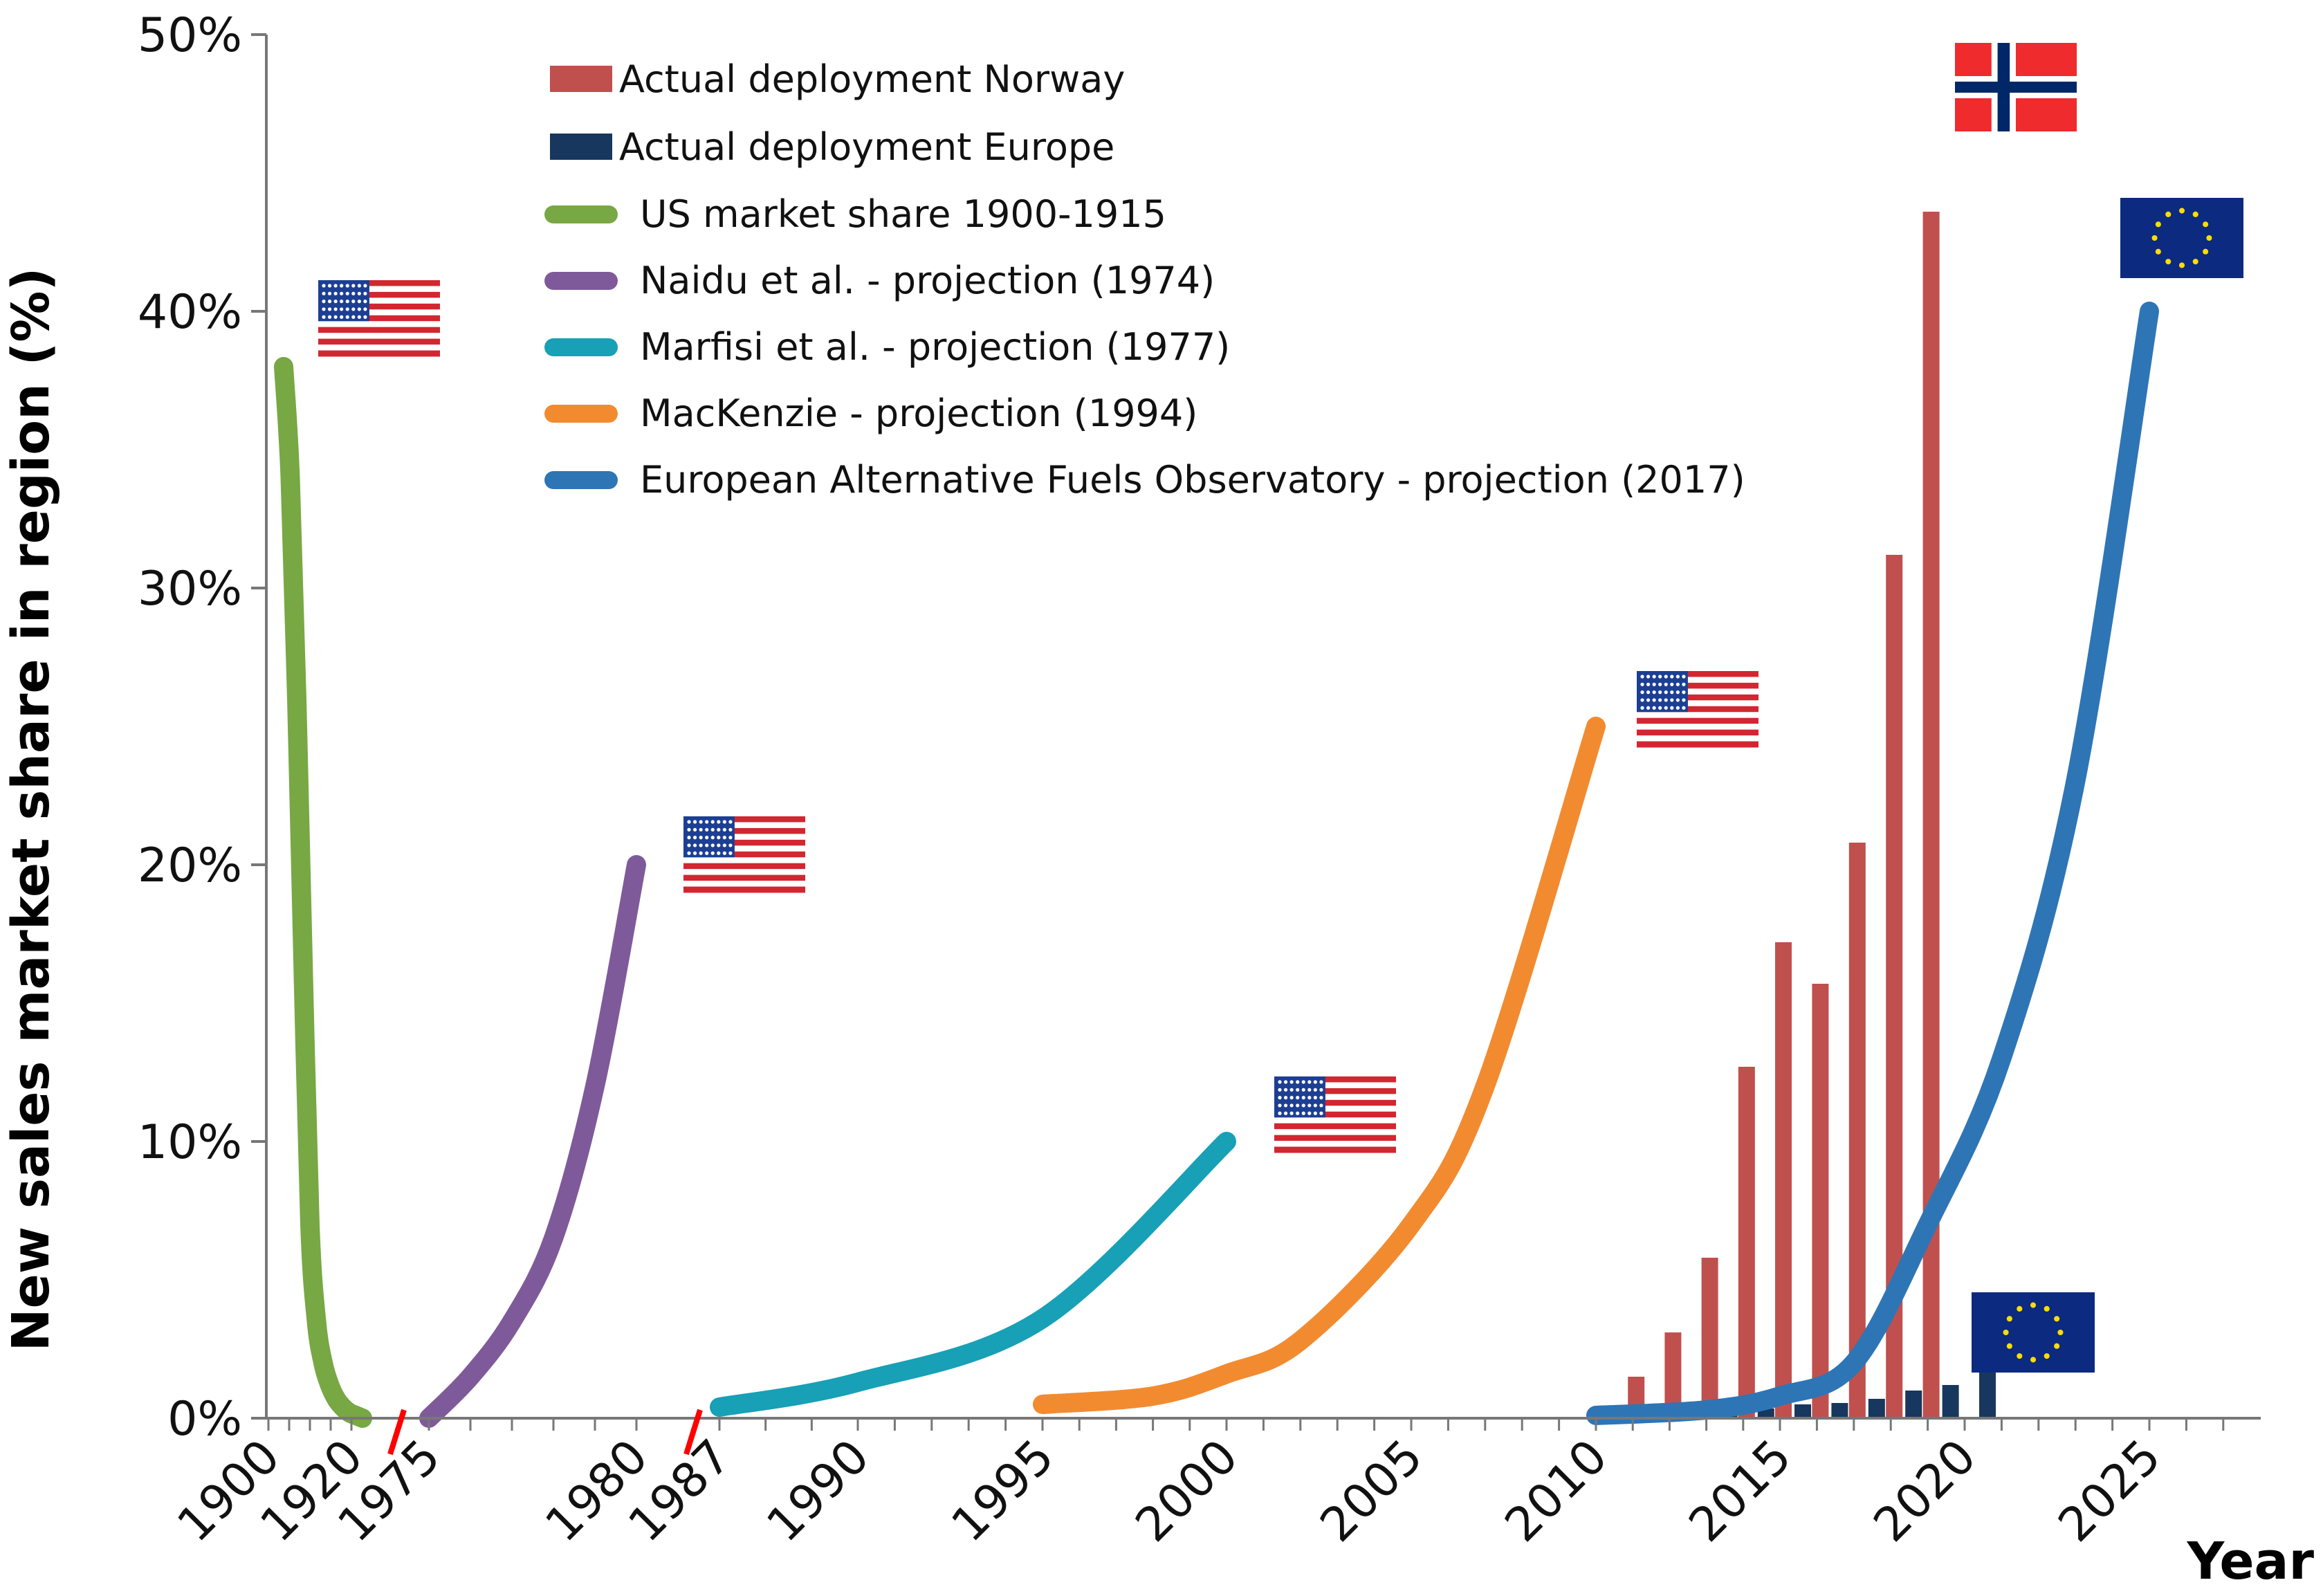  Describe the element at coordinates (1335, 1114) in the screenshot. I see `us-flag-icon` at that location.